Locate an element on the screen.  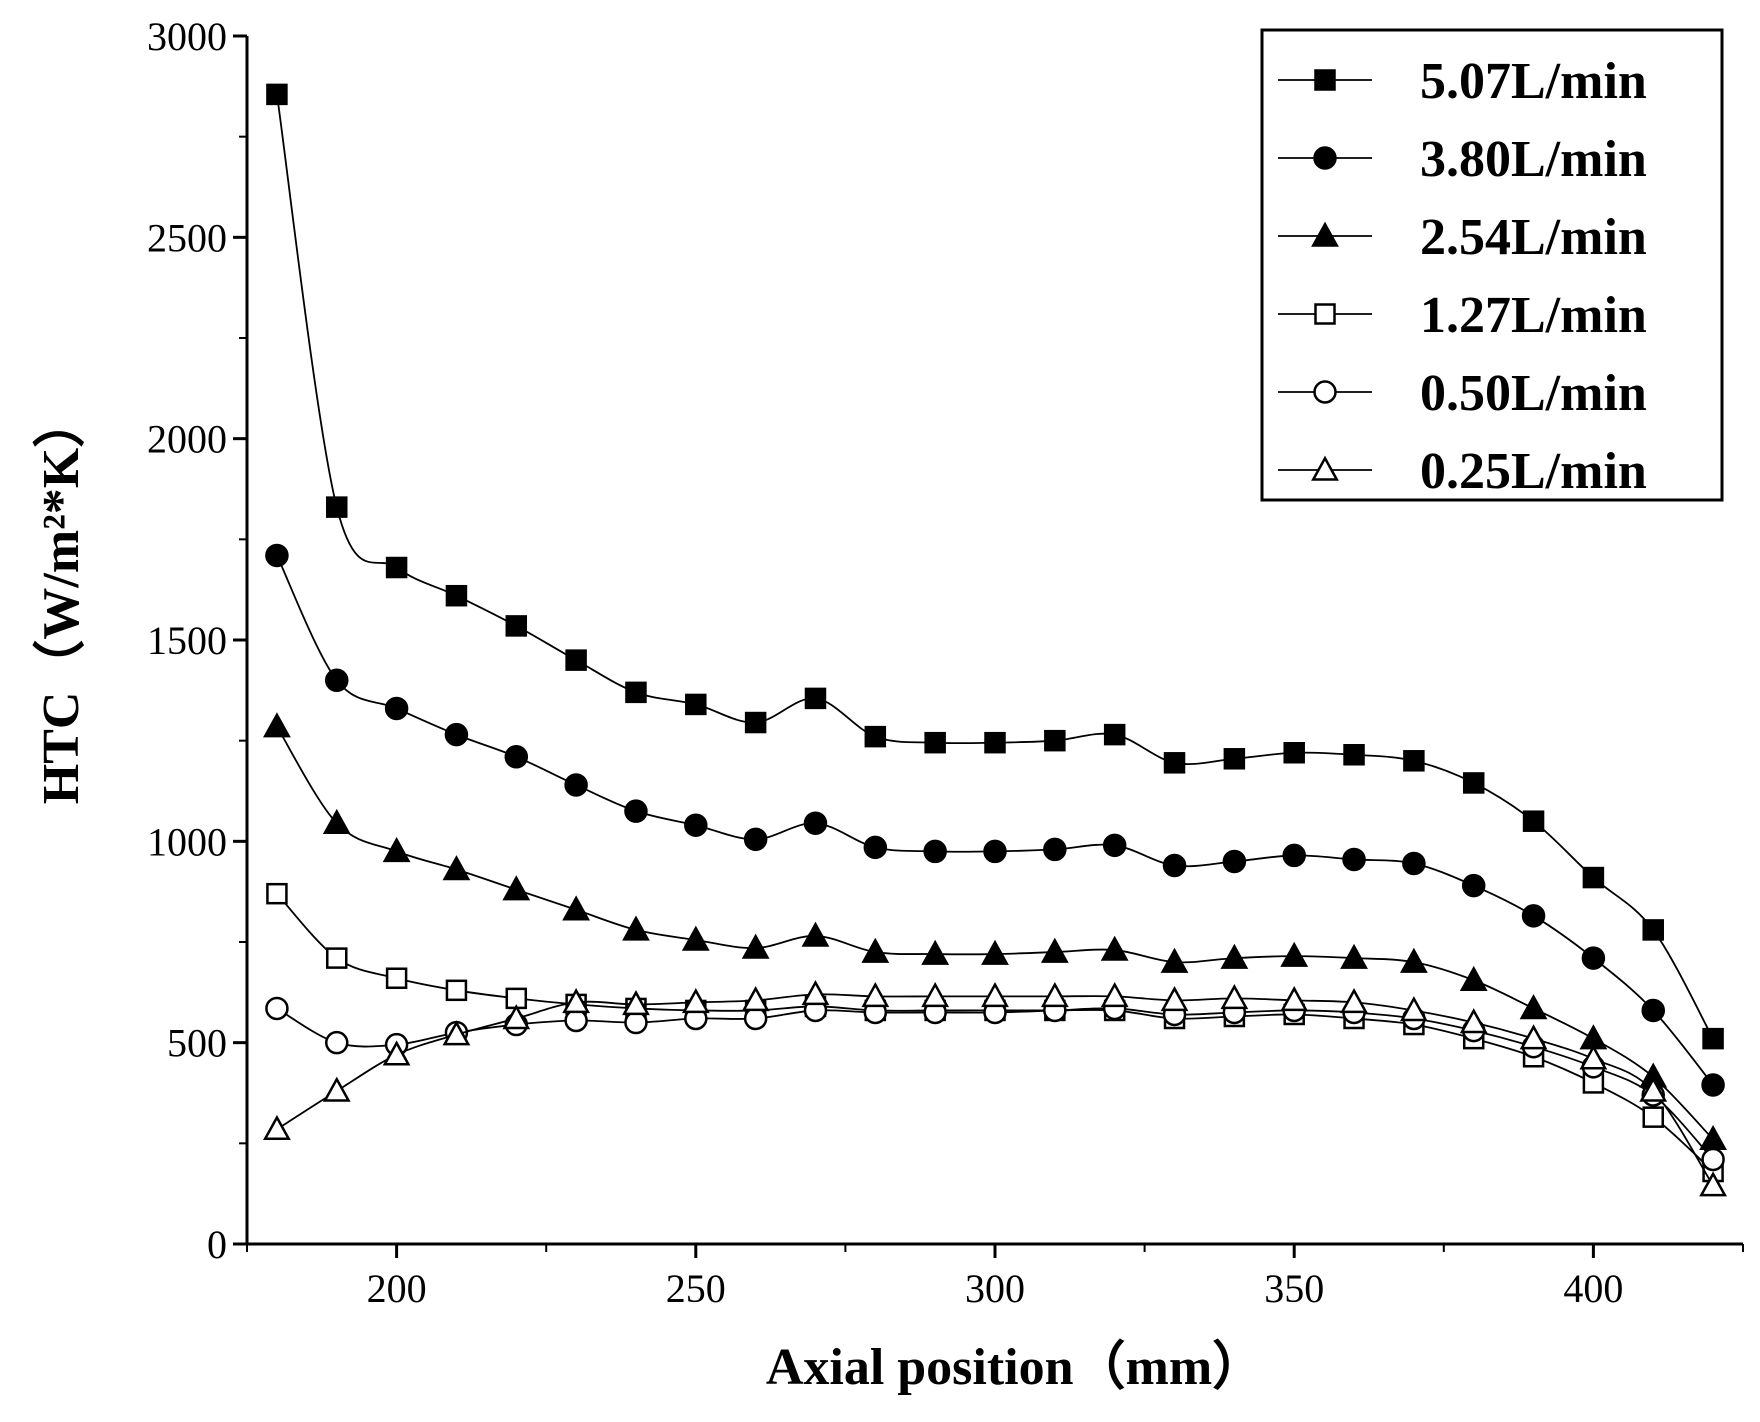
legend-label: 2.54L/min is located at coordinates (1533, 237).